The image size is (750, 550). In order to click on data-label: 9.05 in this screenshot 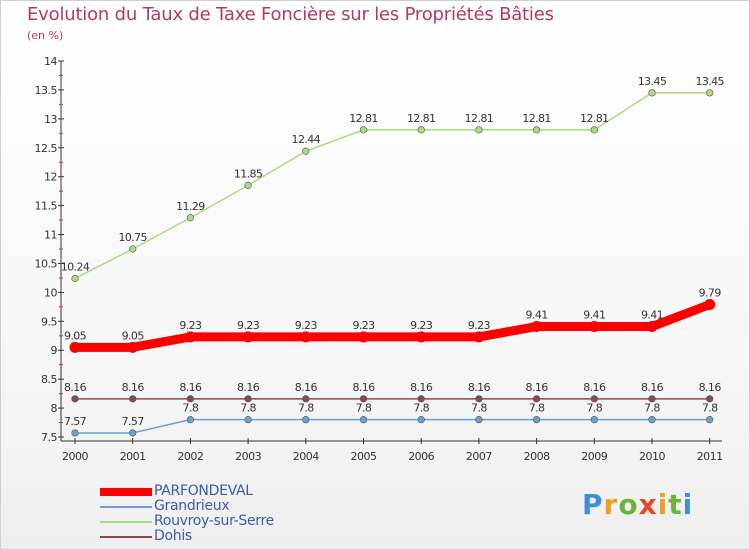, I will do `click(75, 335)`.